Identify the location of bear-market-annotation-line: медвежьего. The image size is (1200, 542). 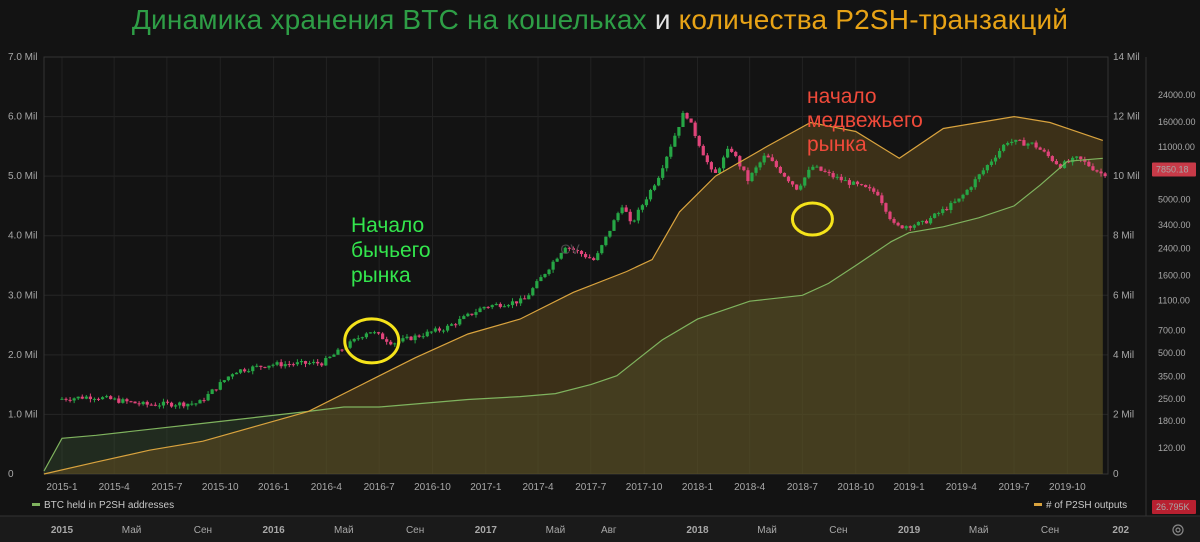
(865, 120).